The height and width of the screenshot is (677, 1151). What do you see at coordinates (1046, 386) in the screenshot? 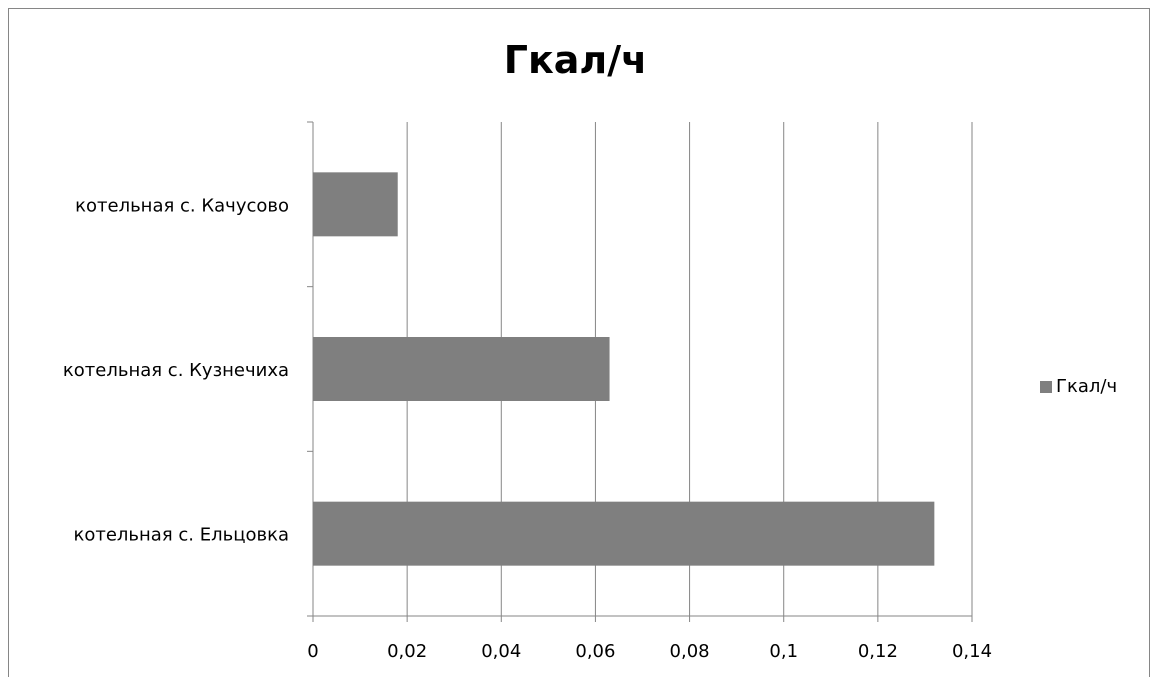
I see `legend-swatch` at bounding box center [1046, 386].